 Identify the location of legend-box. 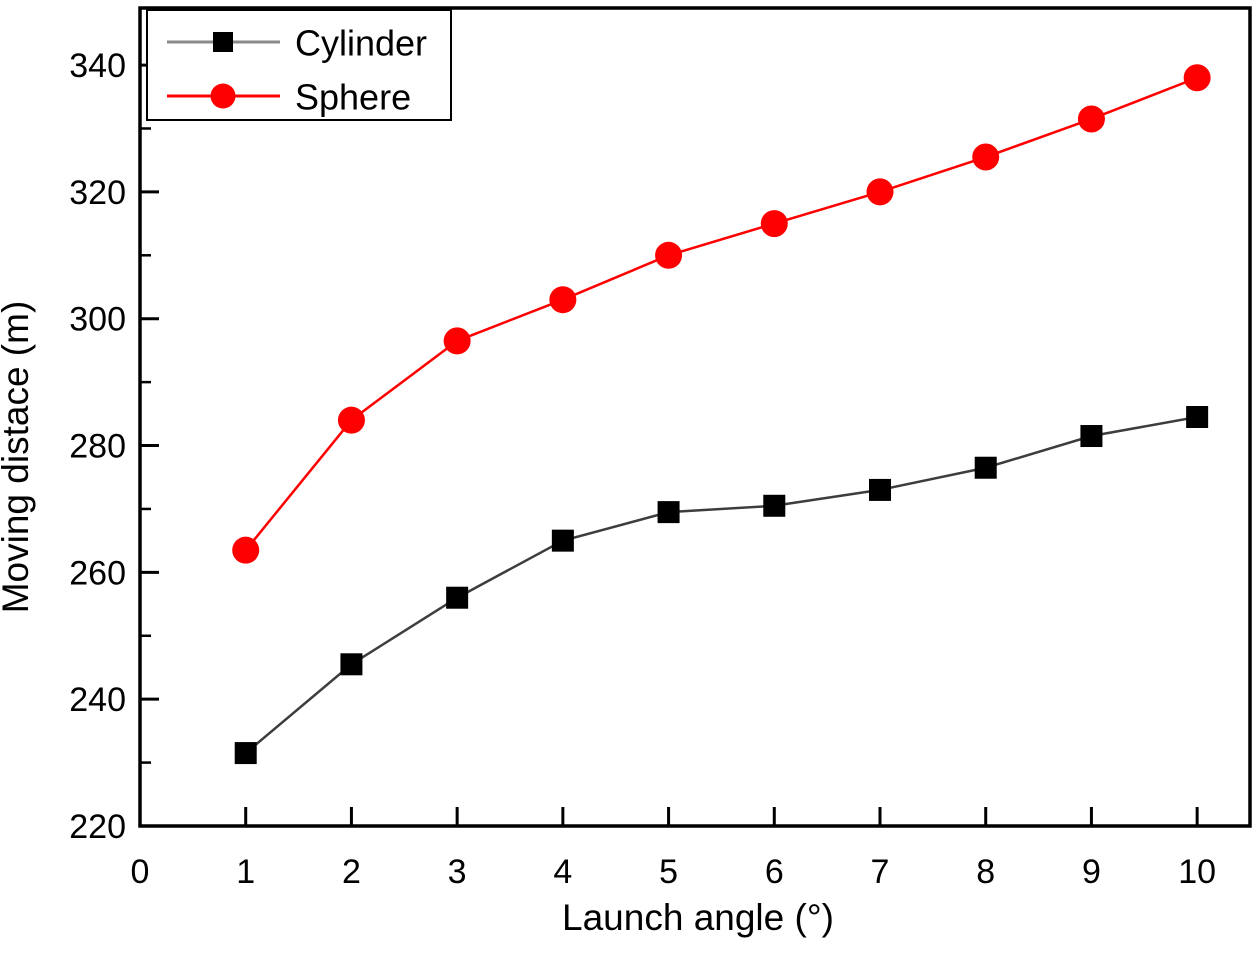
(299, 65).